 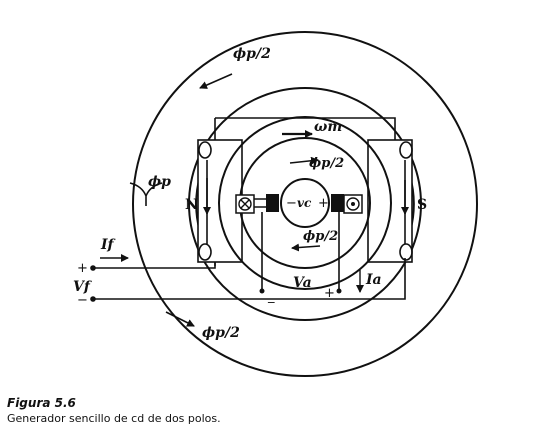 What do you see at coordinates (216, 81) in the screenshot?
I see `flux-arrow-top` at bounding box center [216, 81].